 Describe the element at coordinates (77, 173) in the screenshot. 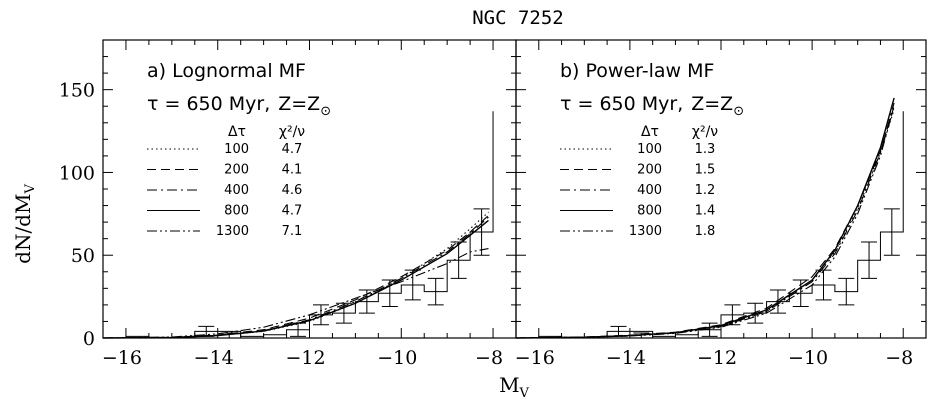

I see `y-tick-label: 100` at that location.